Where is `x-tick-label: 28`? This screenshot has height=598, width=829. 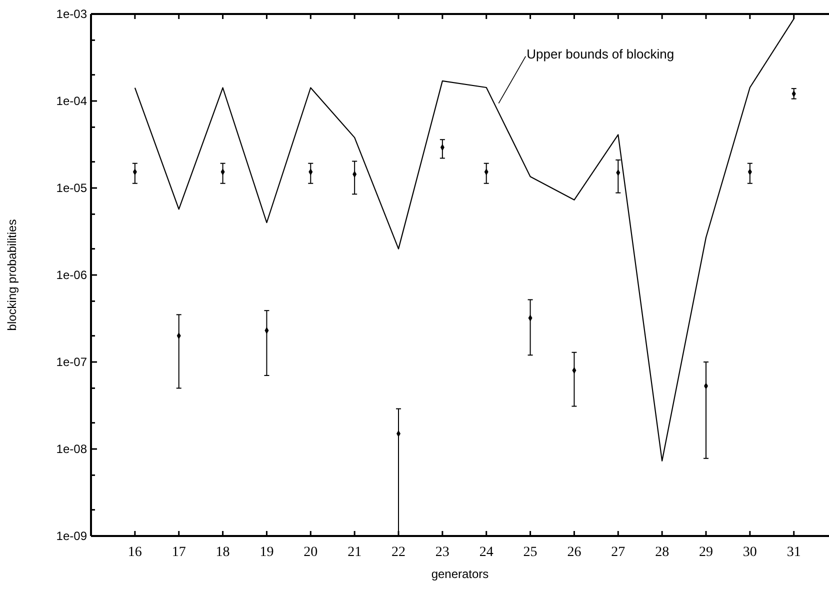
x-tick-label: 28 is located at coordinates (662, 552).